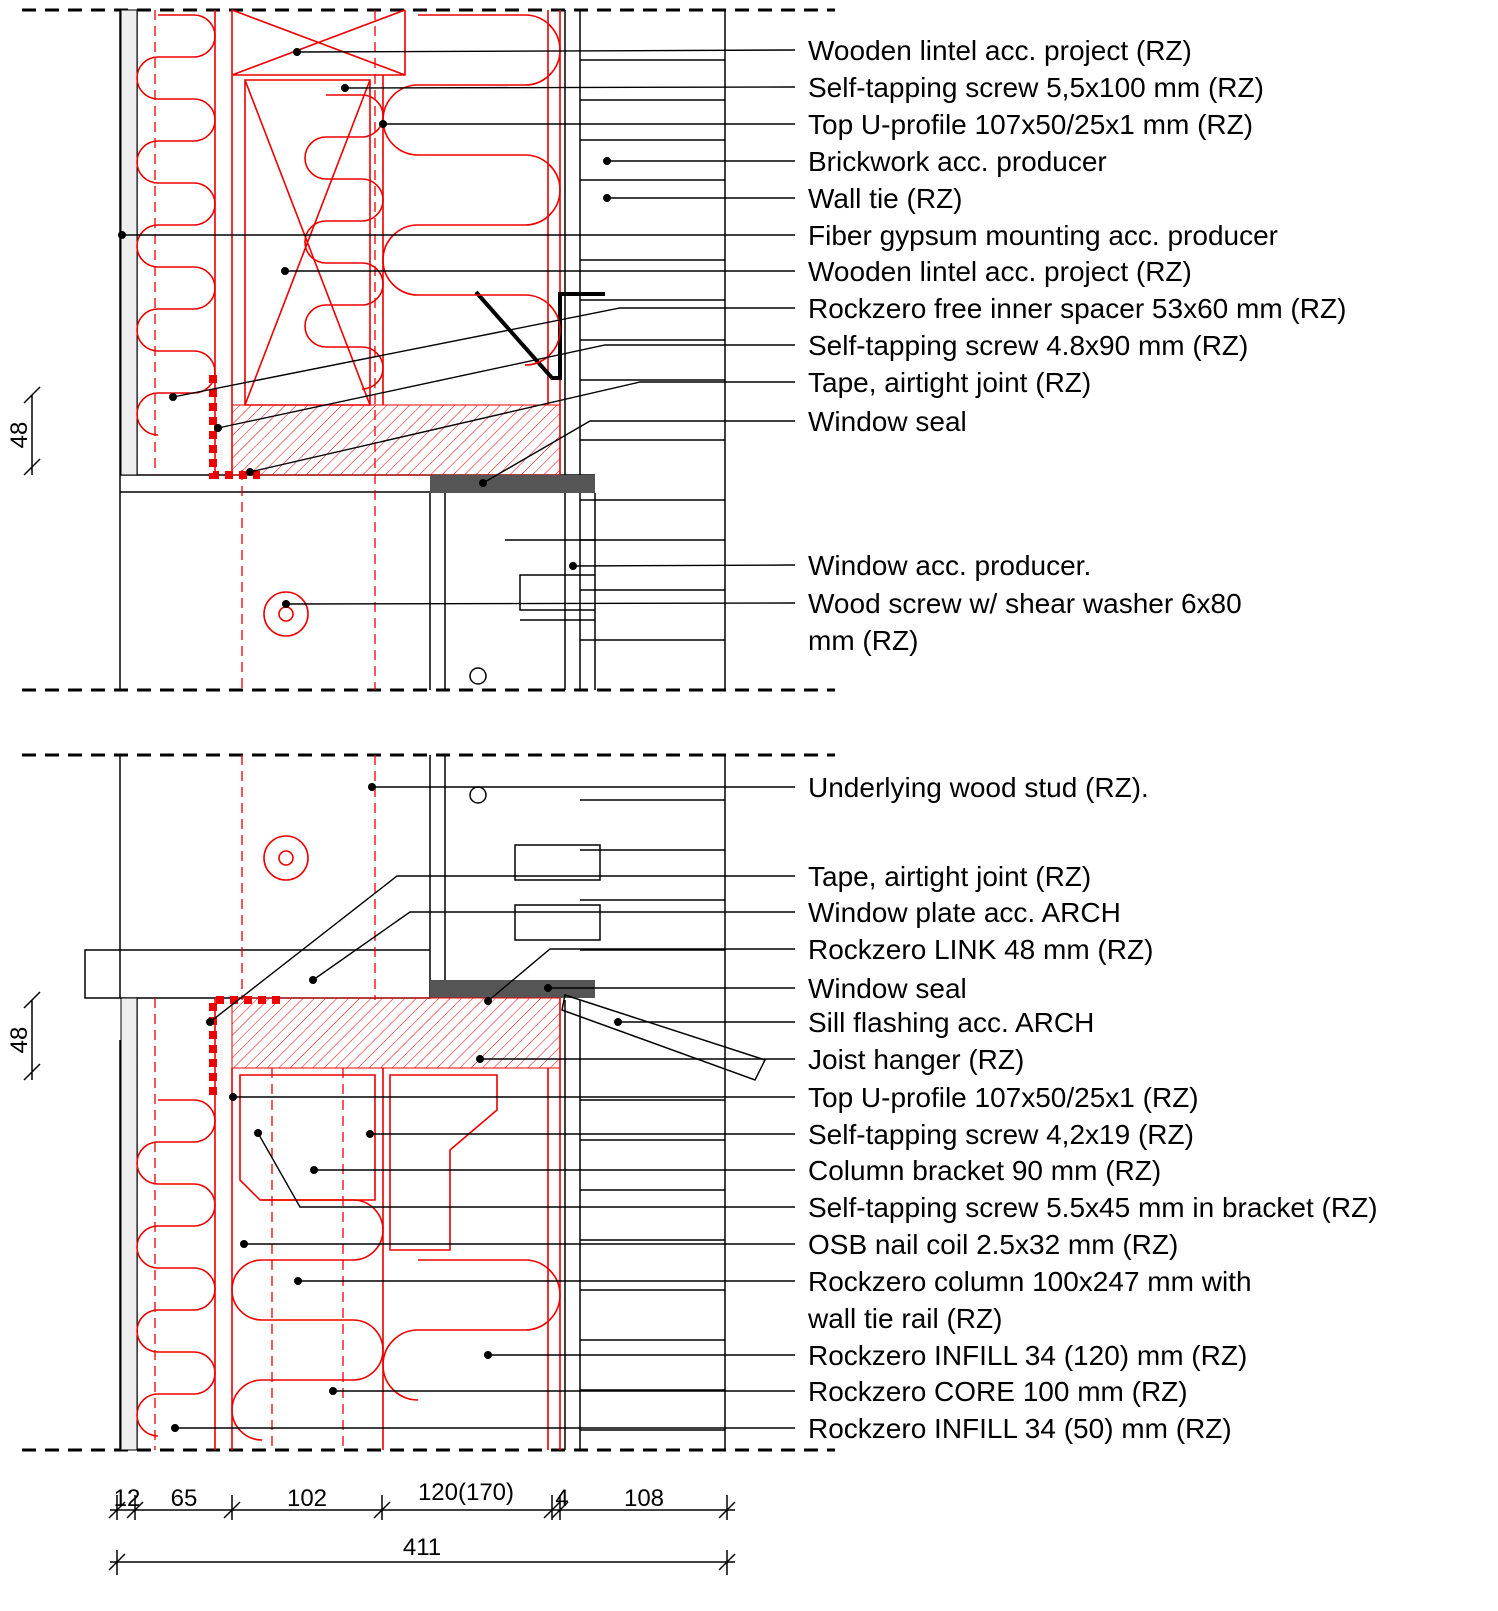 This screenshot has width=1498, height=1611. Describe the element at coordinates (1020, 1428) in the screenshot. I see `callout-label: Rockzero INFILL 34 (50) mm (RZ)` at that location.